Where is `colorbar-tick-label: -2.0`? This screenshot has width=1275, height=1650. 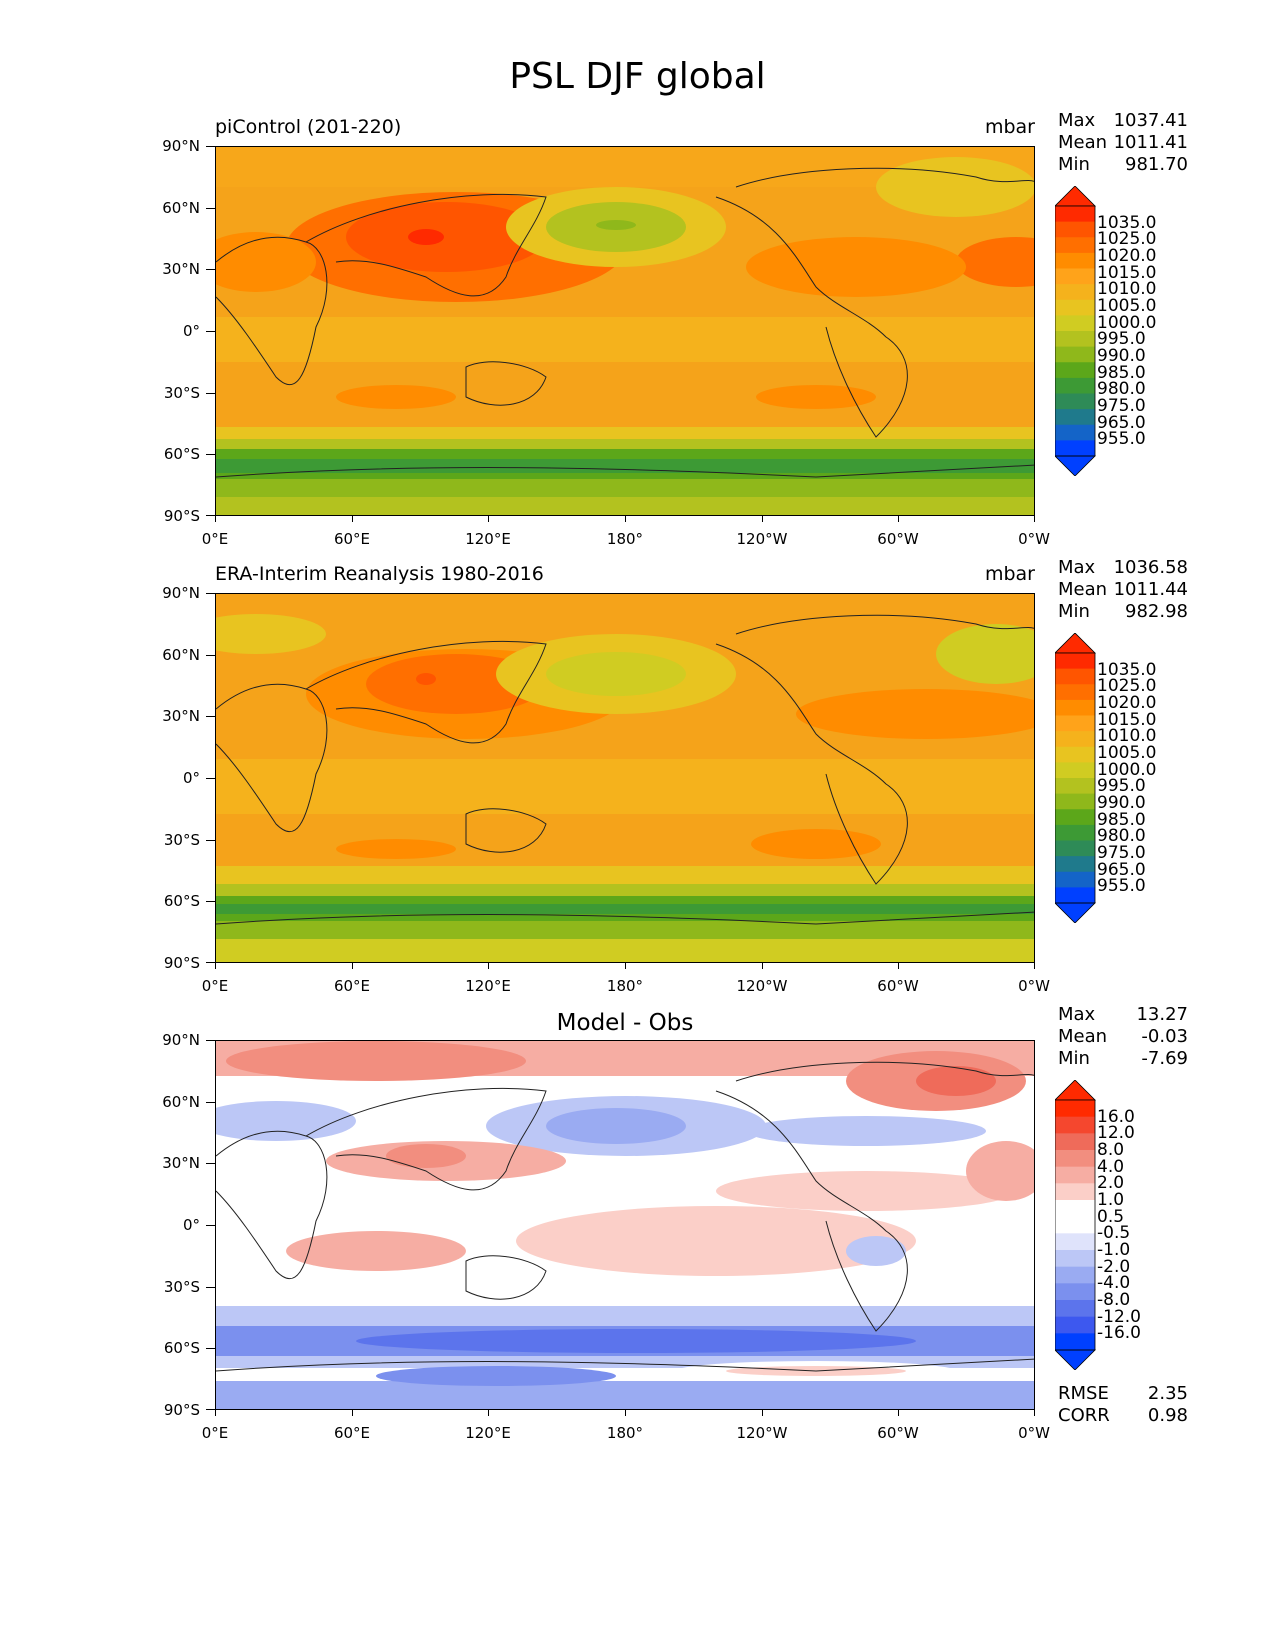 colorbar-tick-label: -2.0 is located at coordinates (1114, 1266).